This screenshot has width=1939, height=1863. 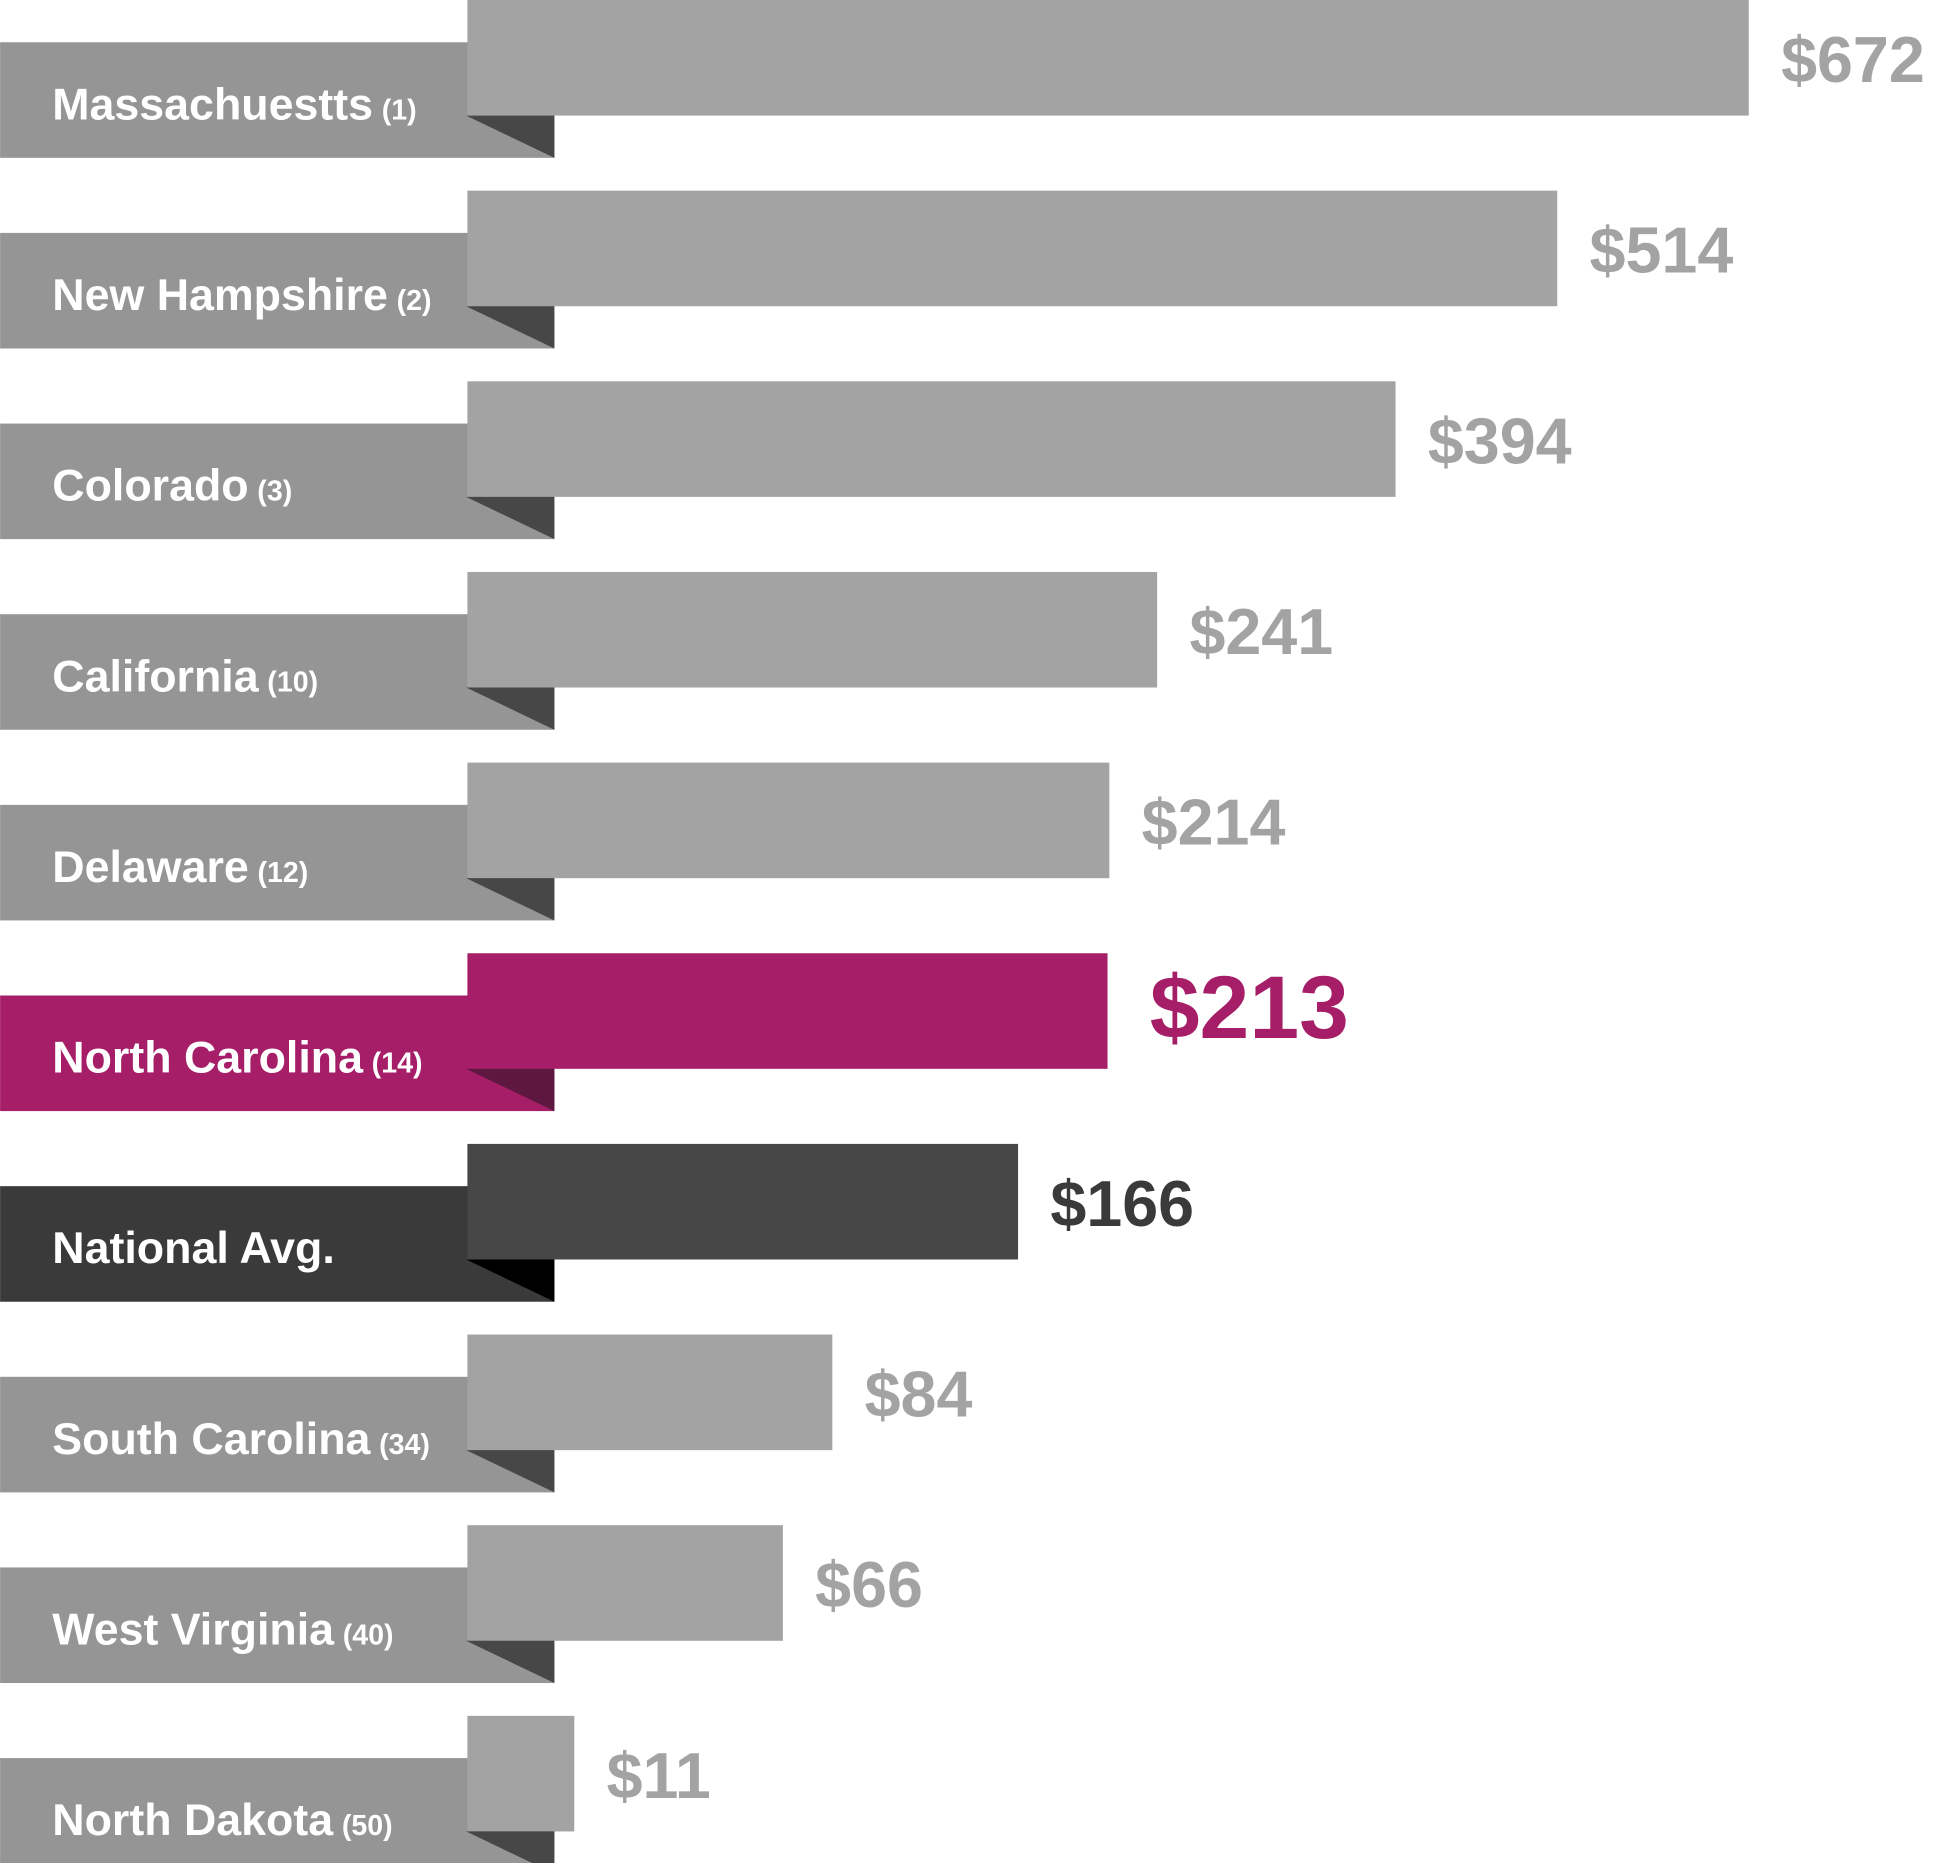 What do you see at coordinates (211, 1439) in the screenshot?
I see `category-name: South Carolina` at bounding box center [211, 1439].